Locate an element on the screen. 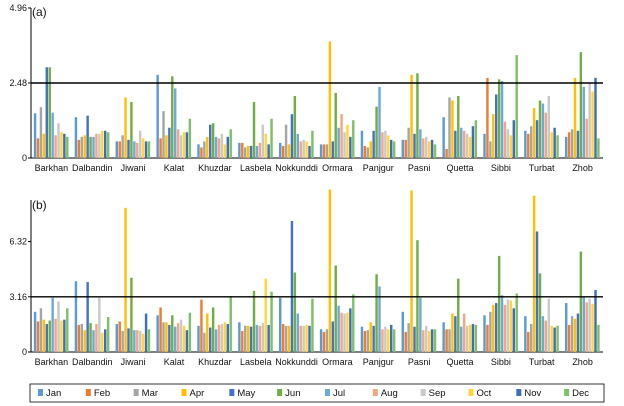 This screenshot has height=406, width=624. bar-may-barkhan is located at coordinates (46, 338).